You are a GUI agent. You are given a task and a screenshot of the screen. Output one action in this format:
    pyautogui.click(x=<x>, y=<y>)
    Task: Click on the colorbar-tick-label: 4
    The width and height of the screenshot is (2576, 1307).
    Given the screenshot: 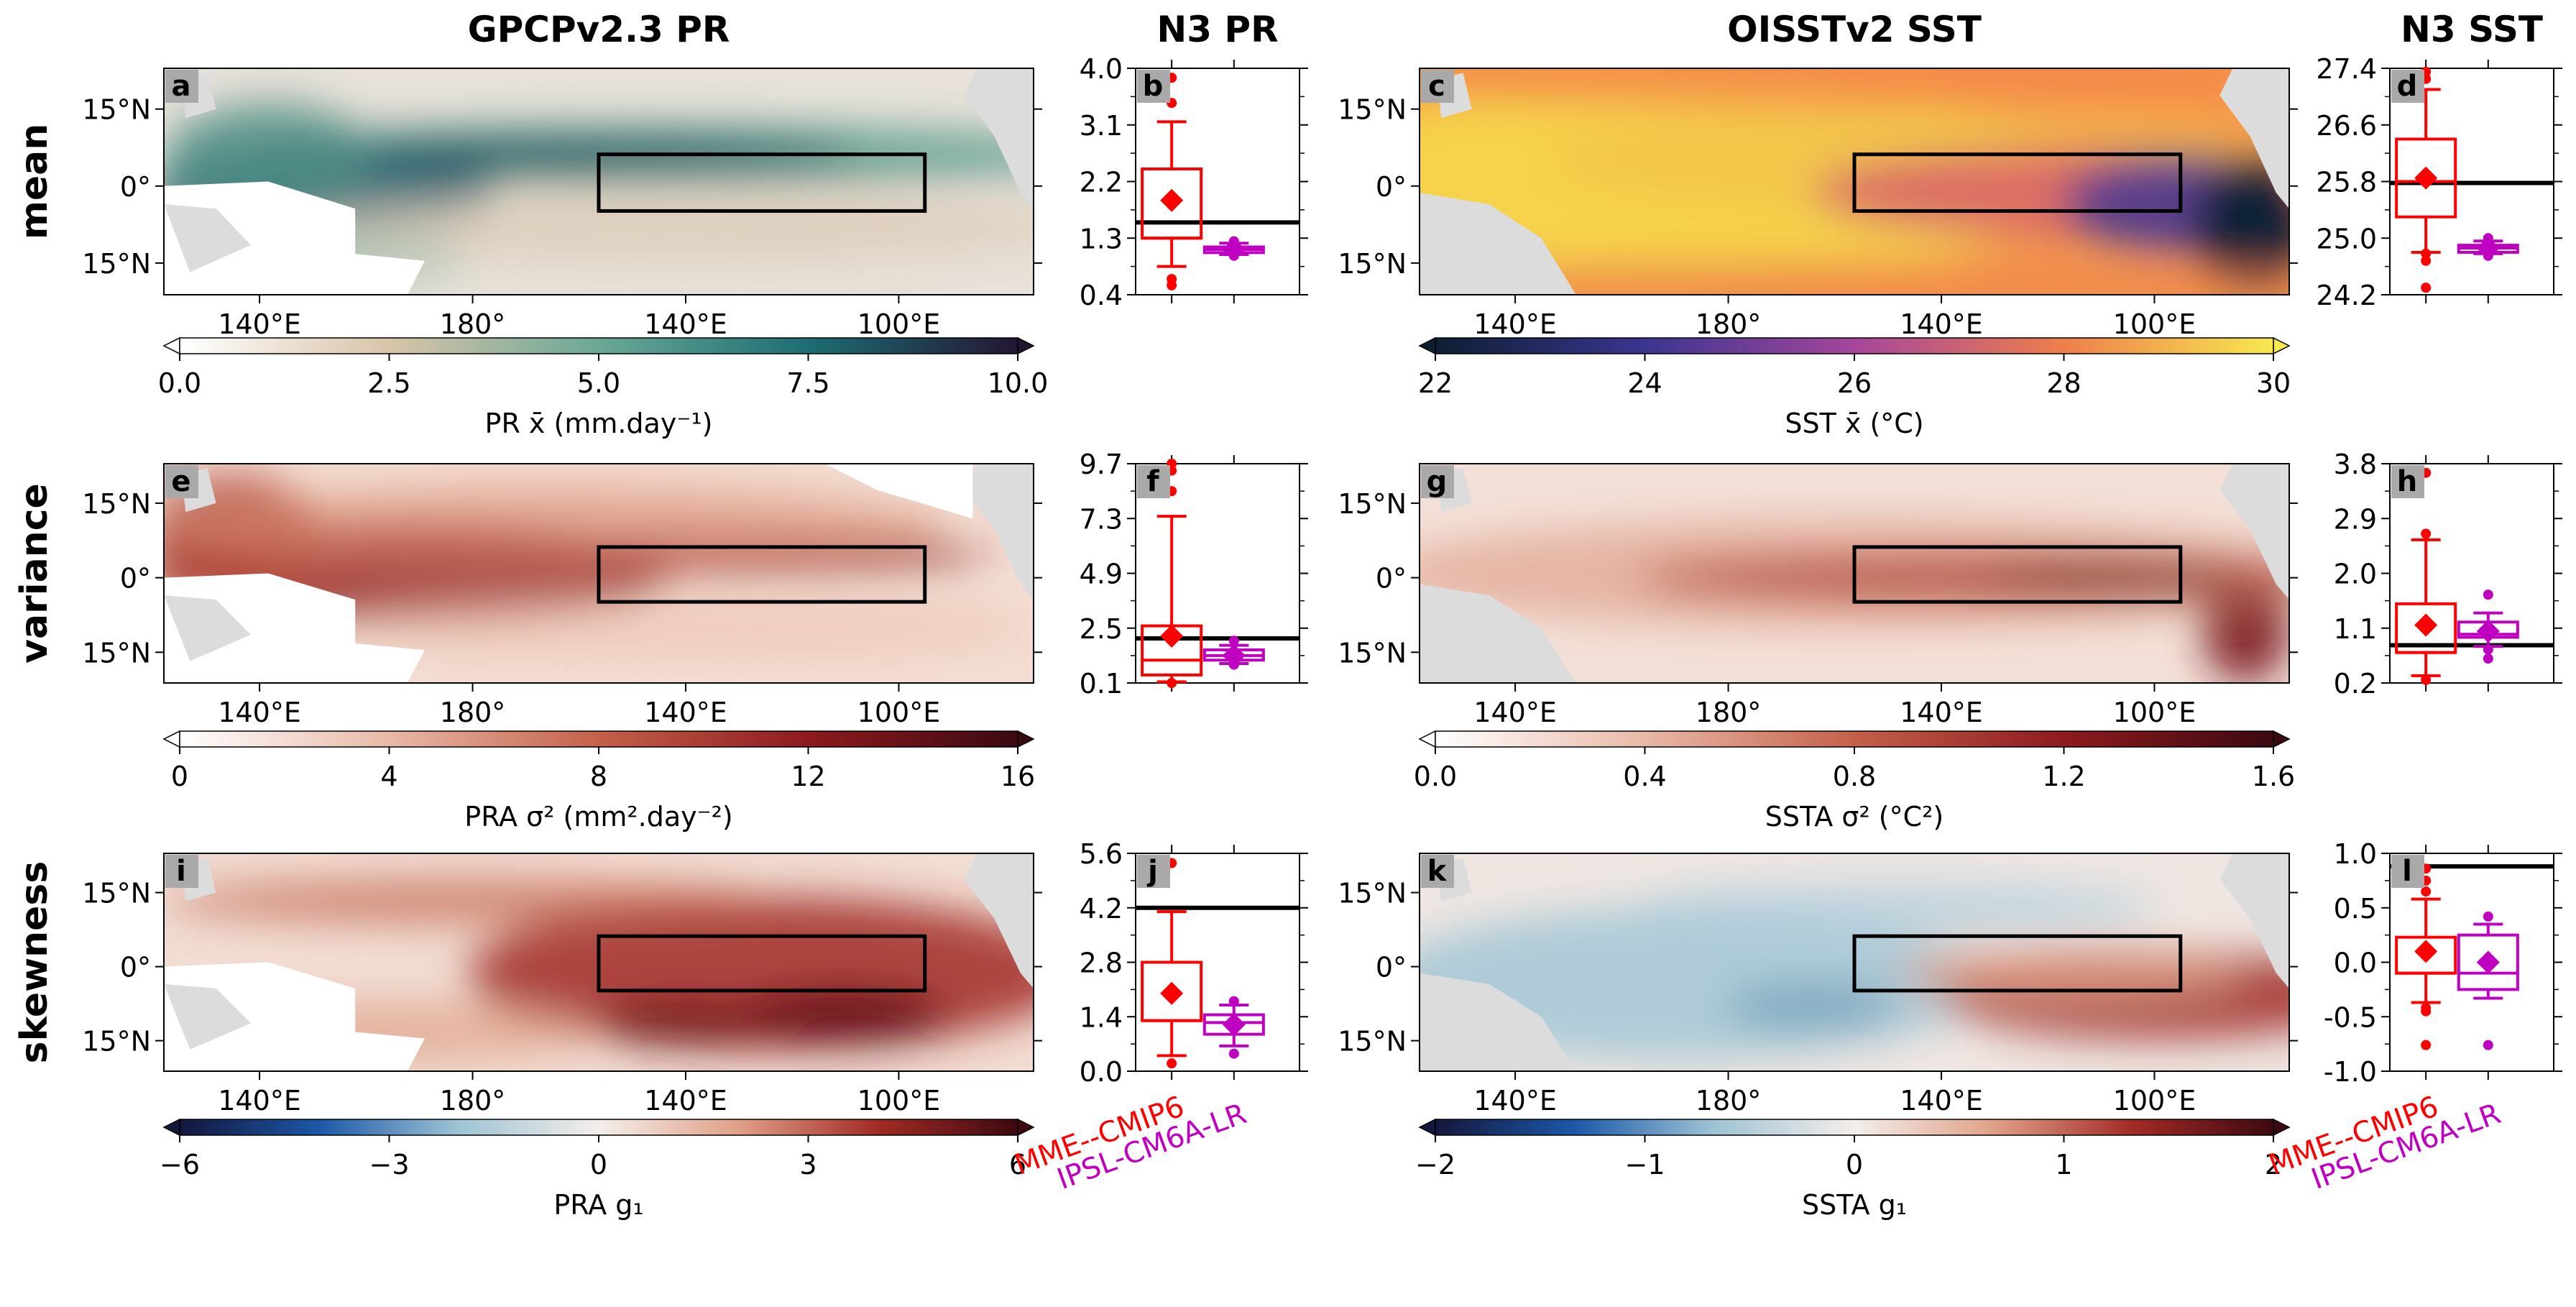 What is the action you would take?
    pyautogui.click(x=388, y=776)
    